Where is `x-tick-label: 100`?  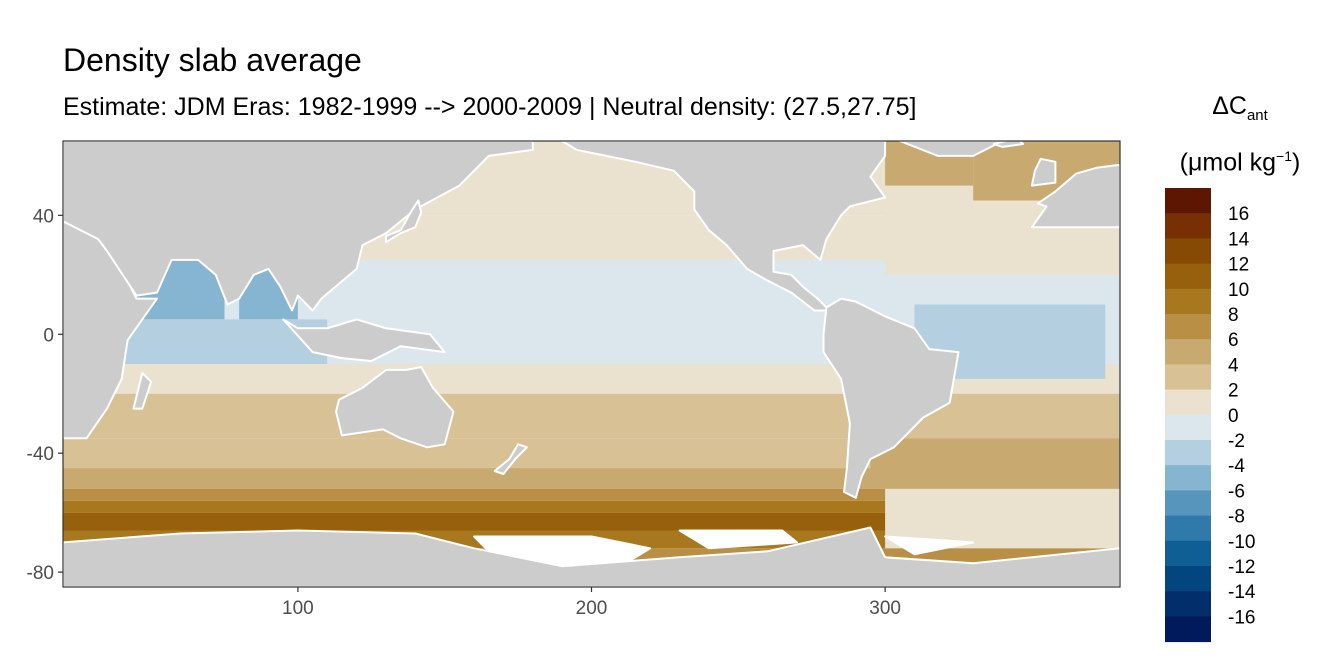 x-tick-label: 100 is located at coordinates (298, 608).